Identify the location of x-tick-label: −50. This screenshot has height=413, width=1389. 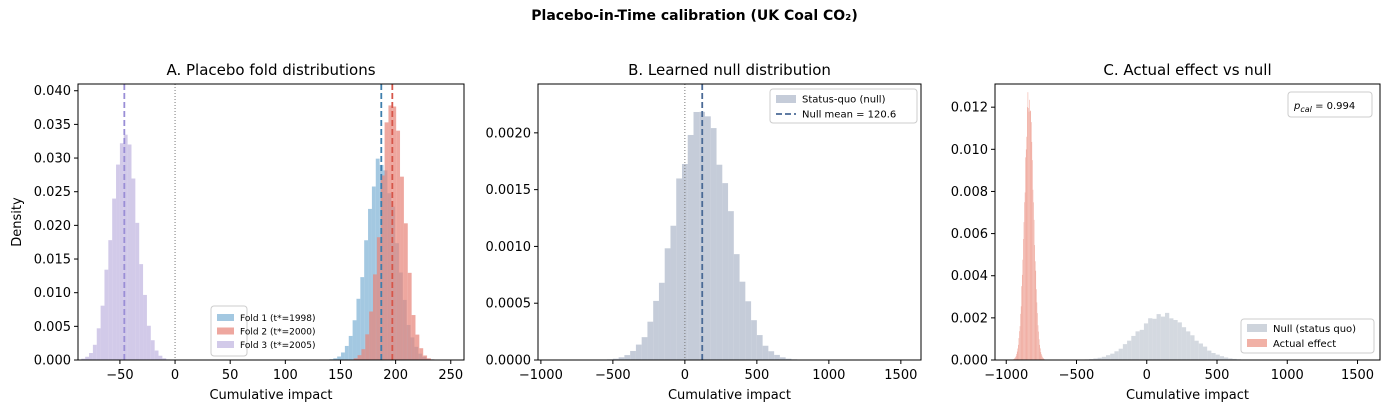
(119, 375).